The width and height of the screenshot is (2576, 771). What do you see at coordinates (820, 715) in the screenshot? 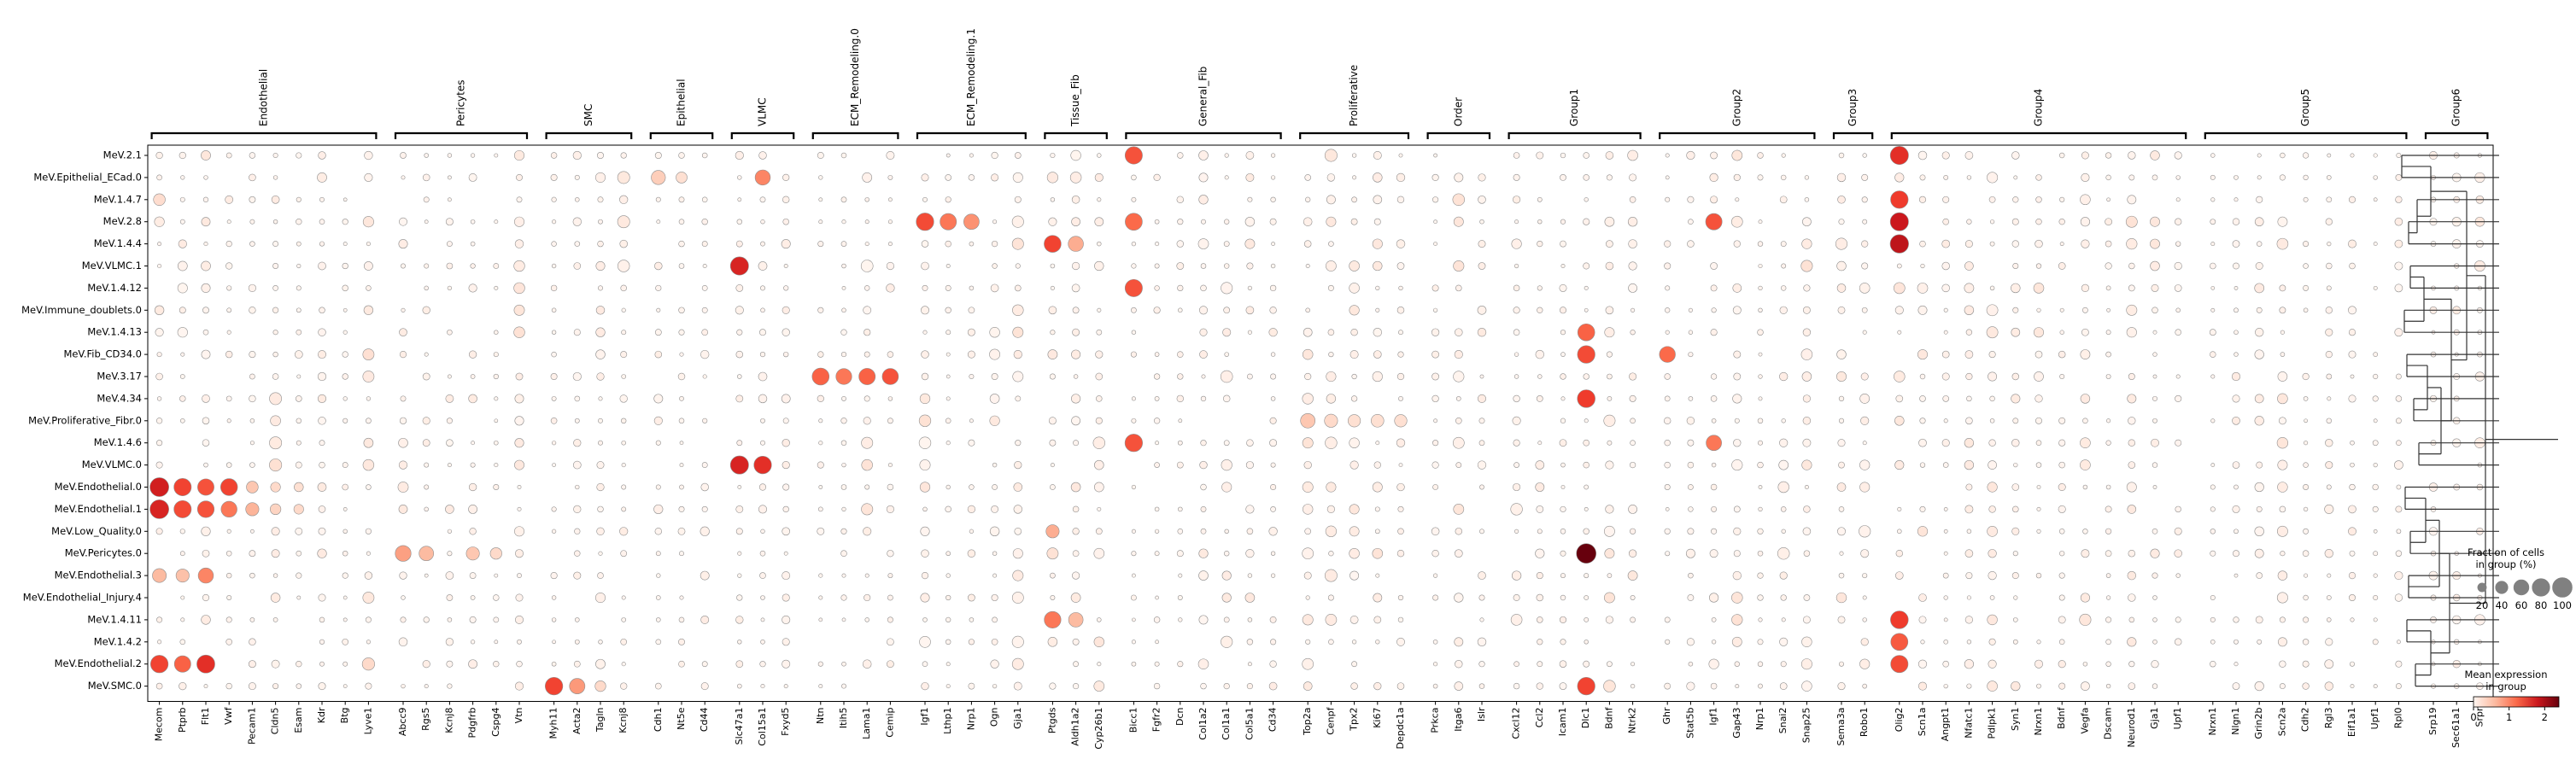
I see `gene-label: Ntn` at bounding box center [820, 715].